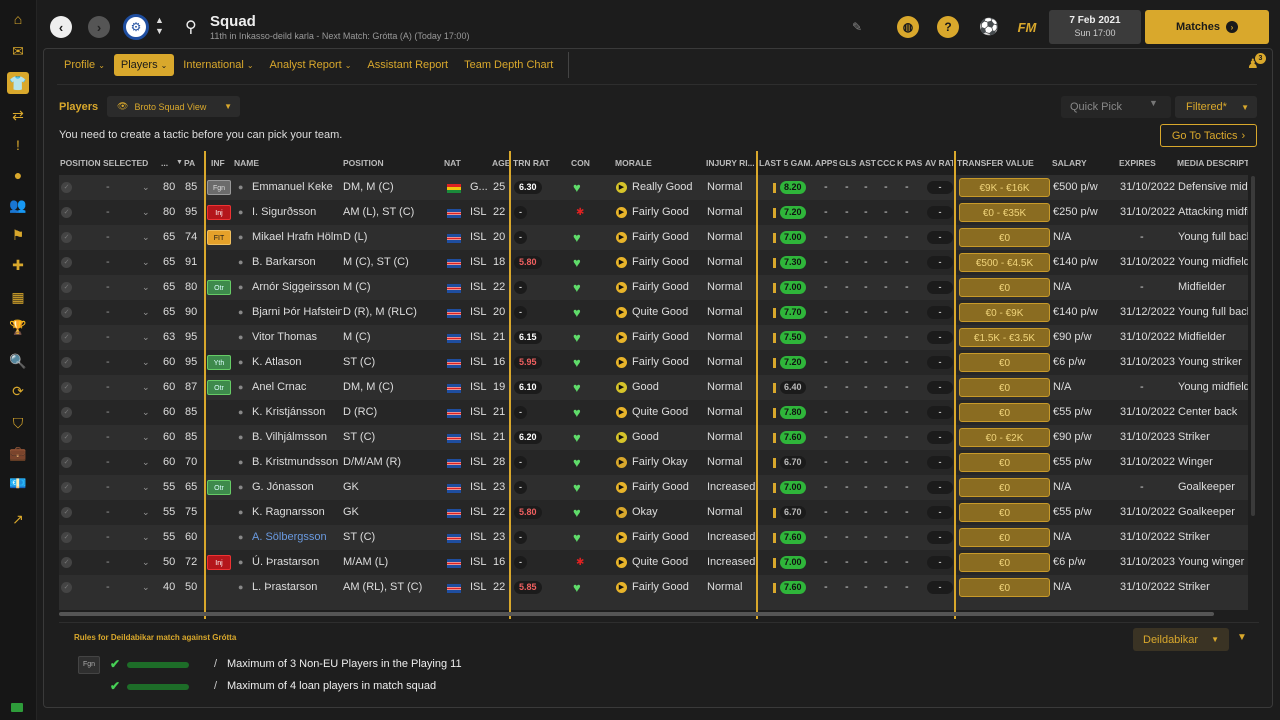  What do you see at coordinates (508, 65) in the screenshot?
I see `tab-team-depth-chart: Team Depth Chart` at bounding box center [508, 65].